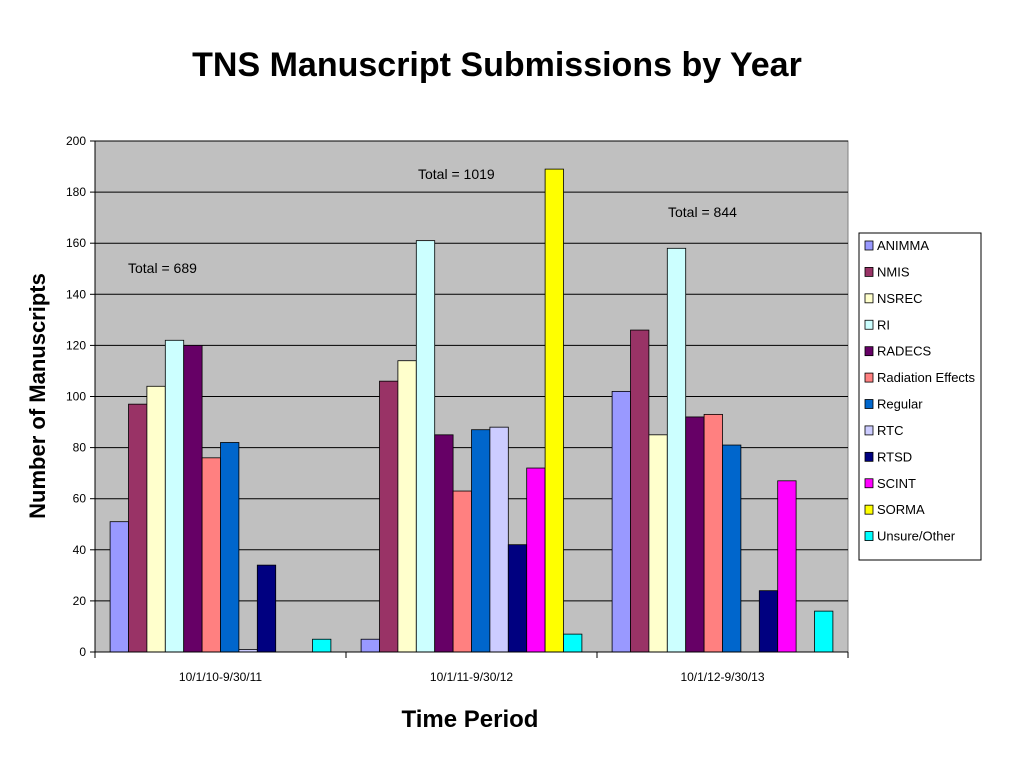  Describe the element at coordinates (76, 243) in the screenshot. I see `y-tick-label: 160` at that location.